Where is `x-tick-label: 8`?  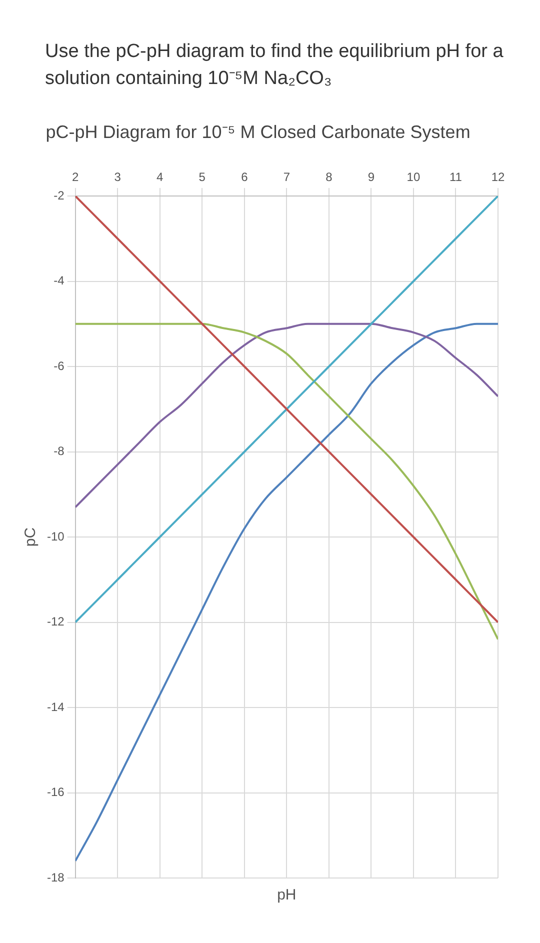
x-tick-label: 8 is located at coordinates (329, 177).